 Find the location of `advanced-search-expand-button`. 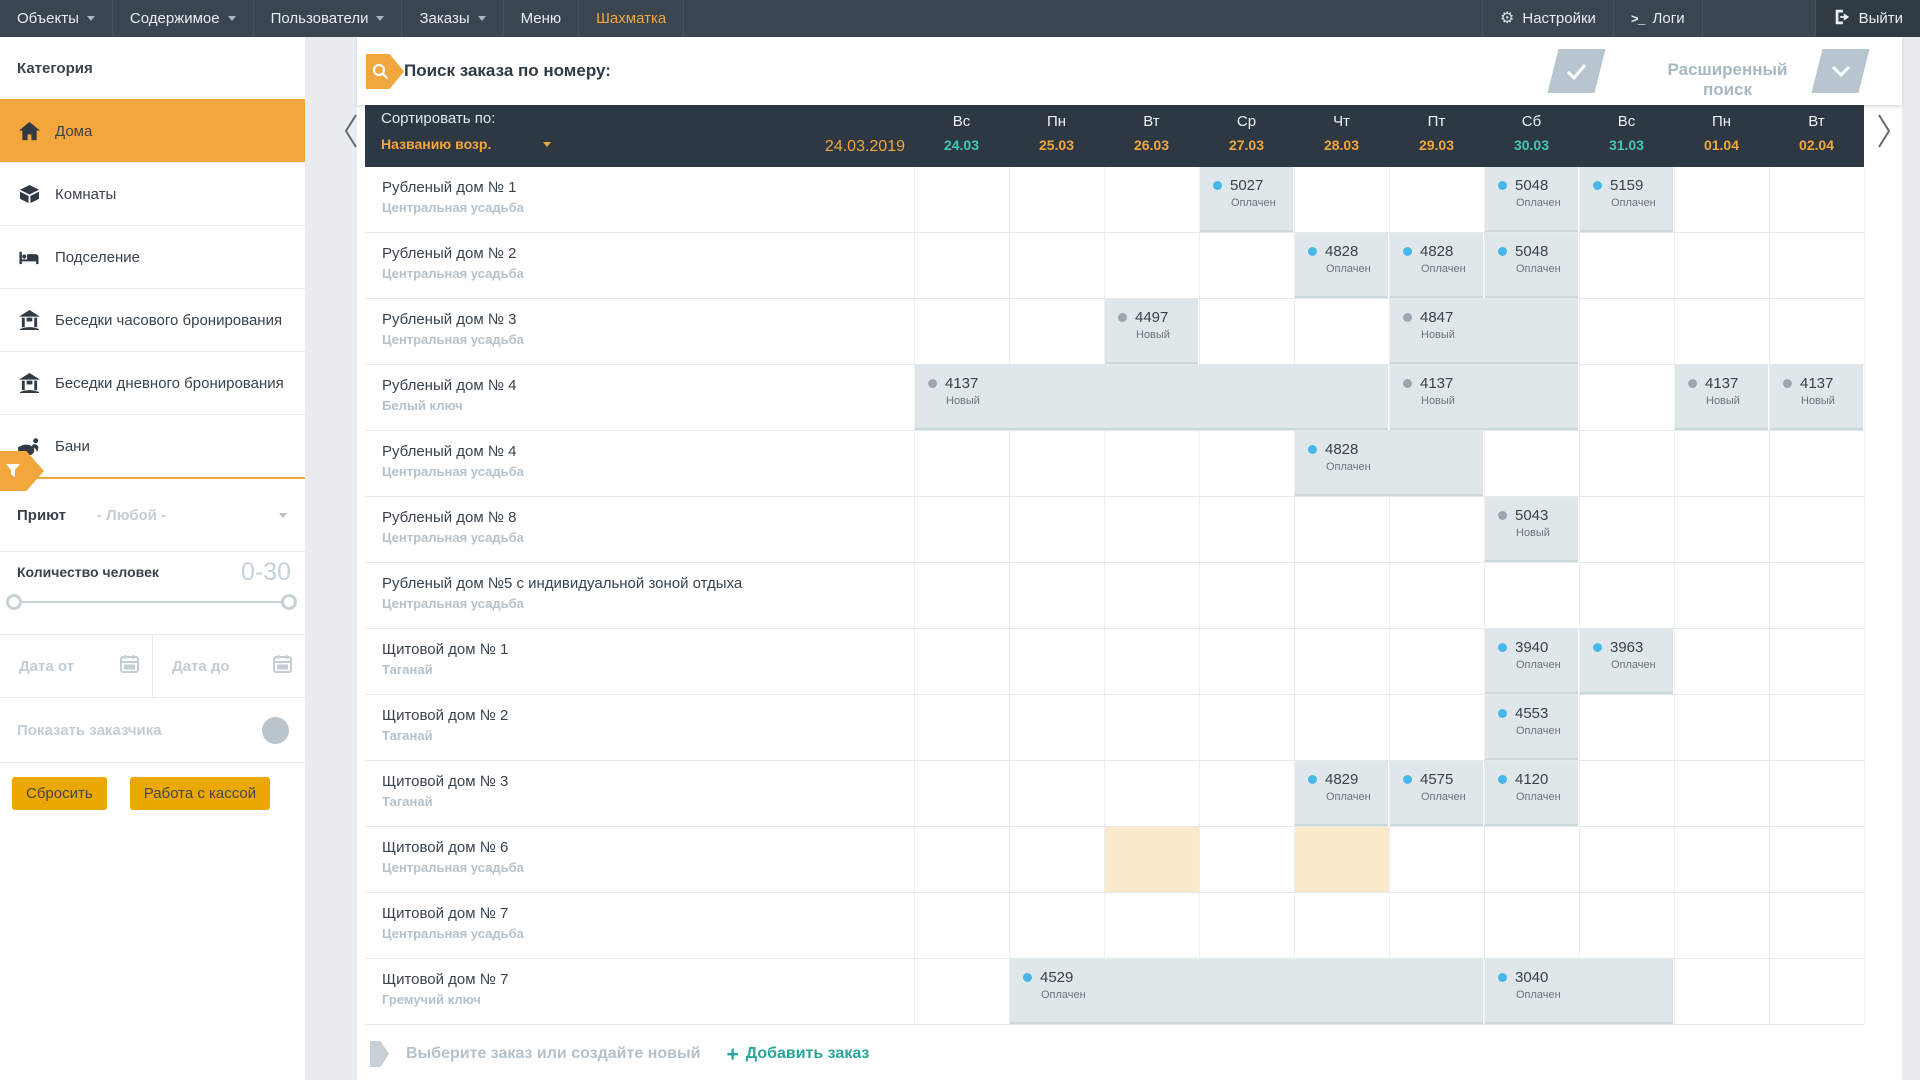

advanced-search-expand-button is located at coordinates (1840, 71).